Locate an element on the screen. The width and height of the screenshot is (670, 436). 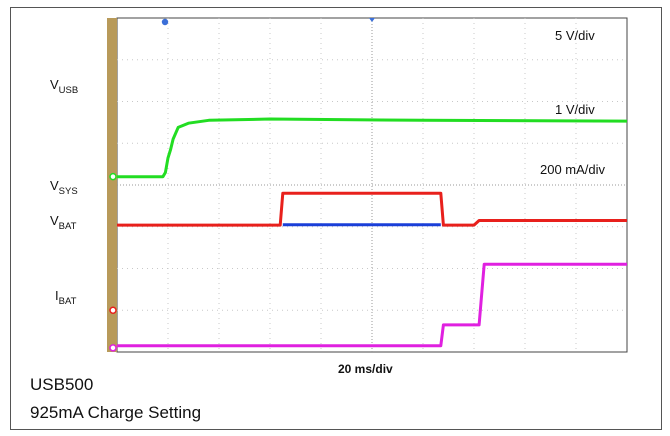
label-v-sys: VSYS is located at coordinates (64, 187).